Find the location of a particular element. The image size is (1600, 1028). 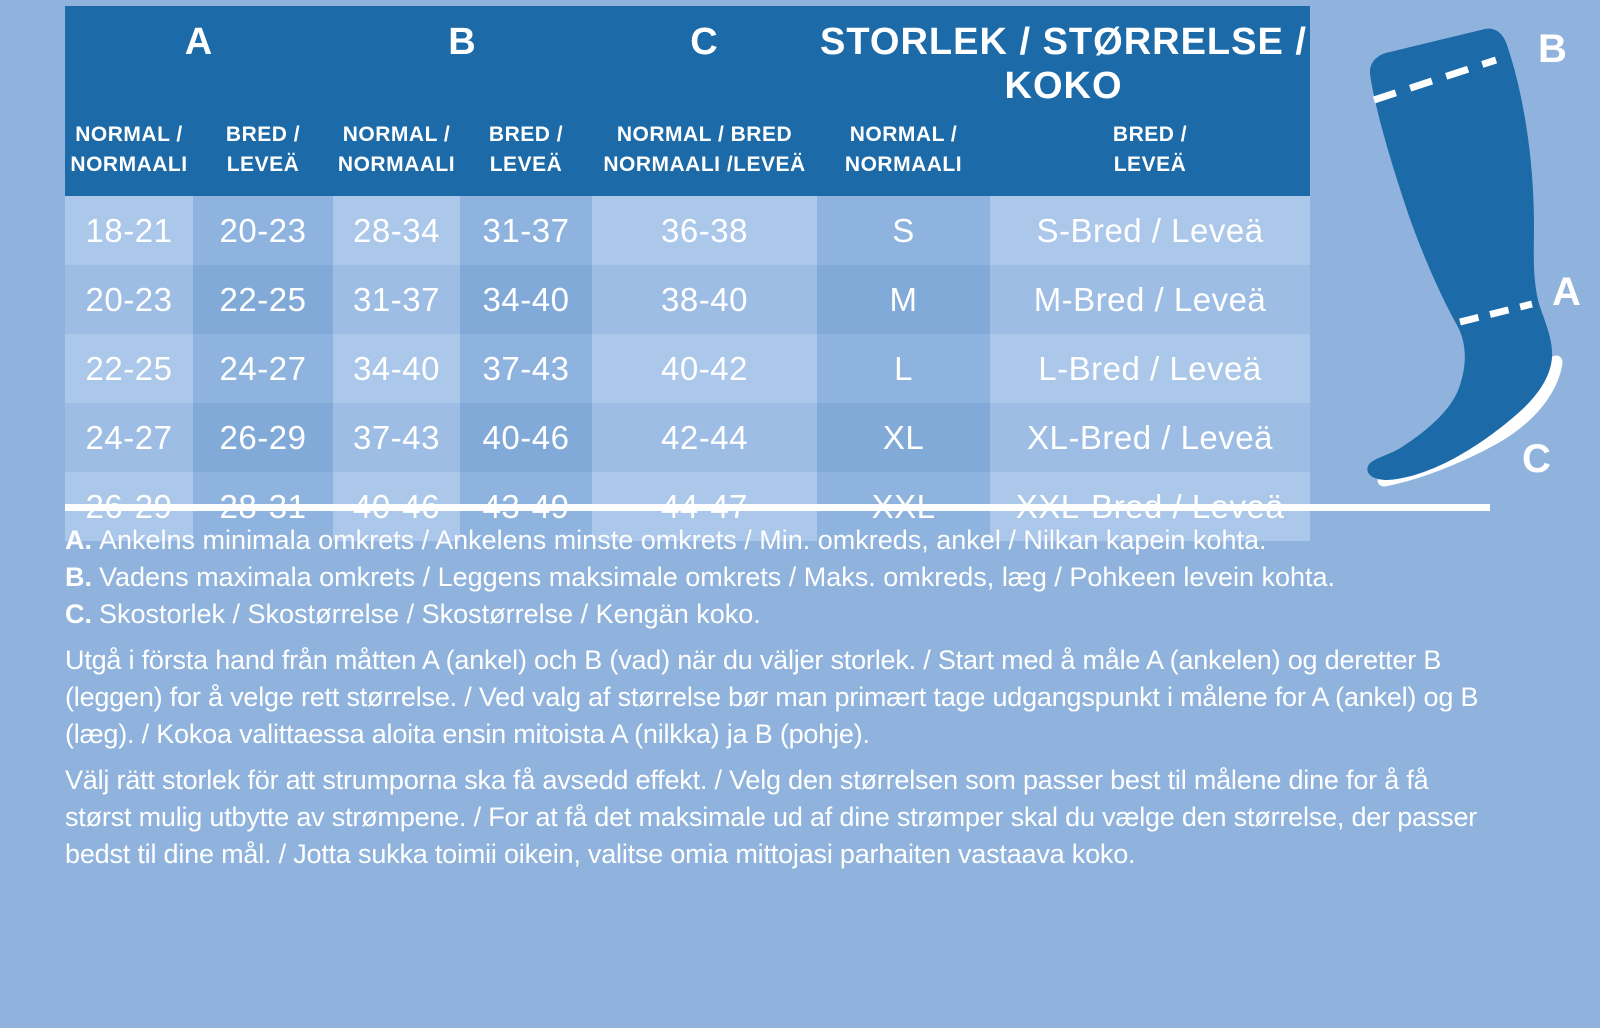

table-cell: M is located at coordinates (903, 299).